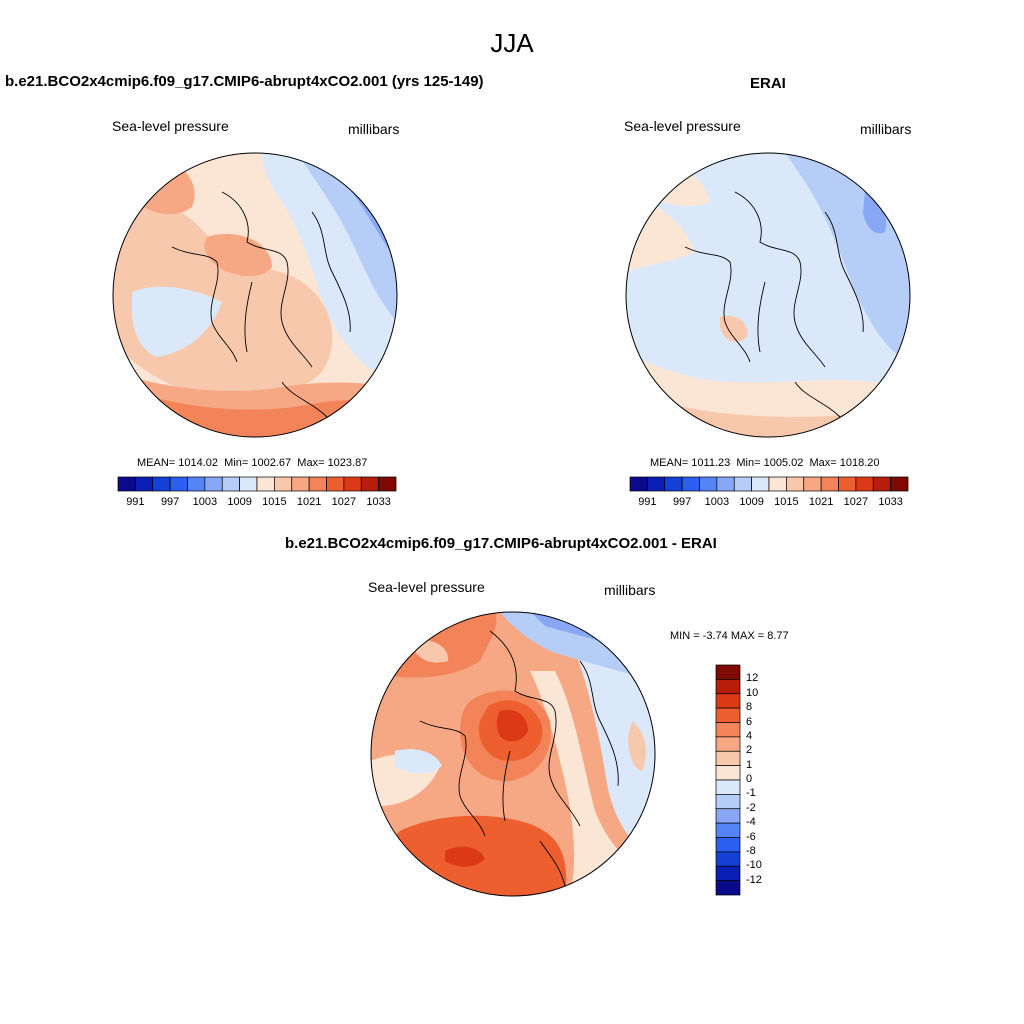 The width and height of the screenshot is (1024, 1024). What do you see at coordinates (751, 793) in the screenshot?
I see `colorbar-tick-label: -1` at bounding box center [751, 793].